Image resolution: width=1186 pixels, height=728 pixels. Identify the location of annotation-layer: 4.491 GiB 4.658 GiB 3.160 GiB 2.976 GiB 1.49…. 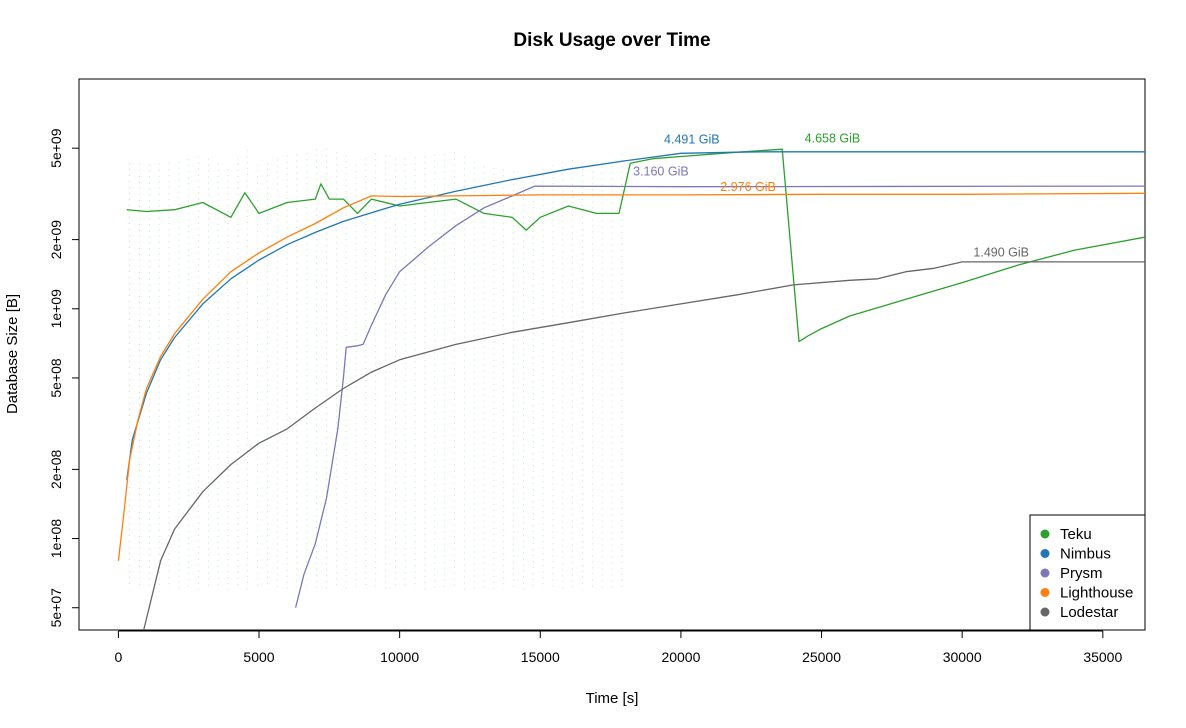
(831, 195).